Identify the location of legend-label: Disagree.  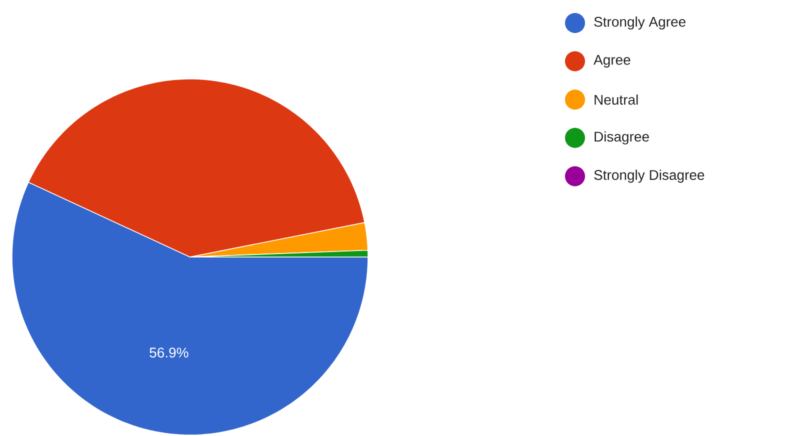
(621, 137).